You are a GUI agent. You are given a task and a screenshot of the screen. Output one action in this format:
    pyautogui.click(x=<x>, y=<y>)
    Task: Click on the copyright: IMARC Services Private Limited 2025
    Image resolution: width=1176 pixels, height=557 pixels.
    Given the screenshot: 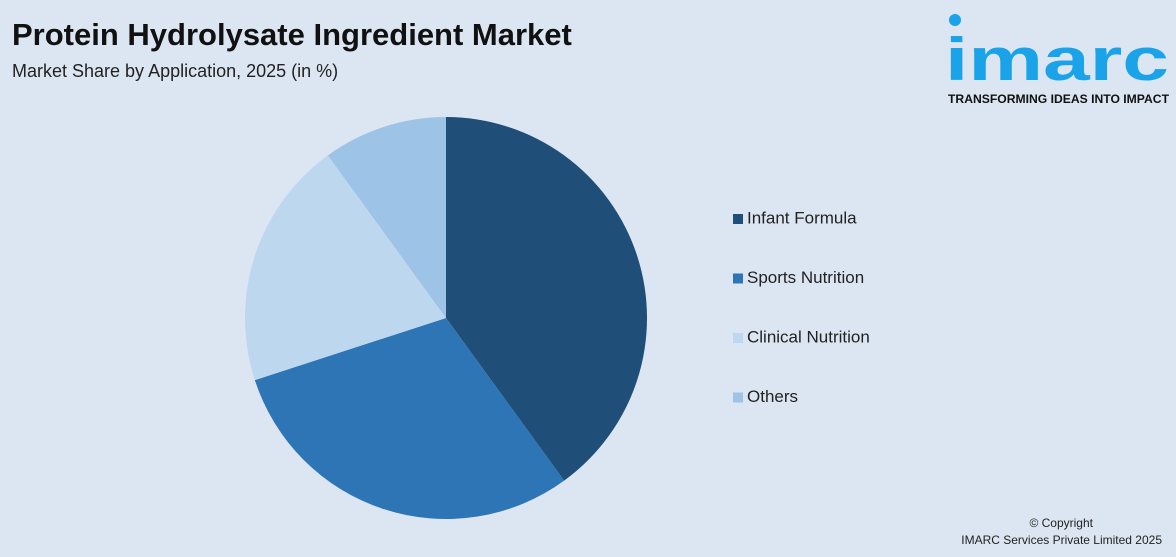 What is the action you would take?
    pyautogui.click(x=1061, y=540)
    